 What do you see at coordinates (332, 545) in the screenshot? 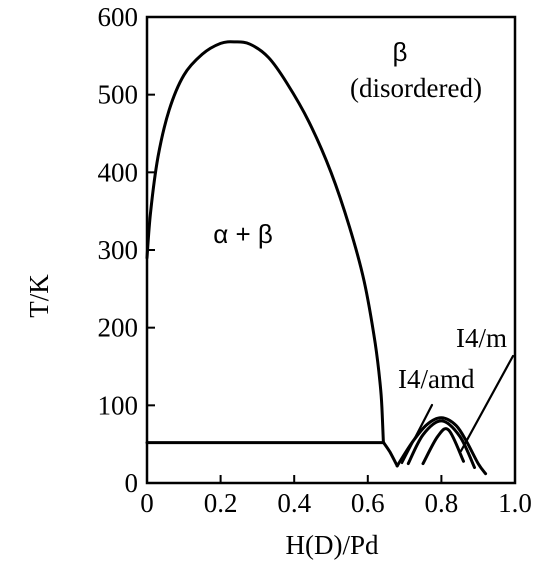
I see `x-axis-title: H(D)/Pd` at bounding box center [332, 545].